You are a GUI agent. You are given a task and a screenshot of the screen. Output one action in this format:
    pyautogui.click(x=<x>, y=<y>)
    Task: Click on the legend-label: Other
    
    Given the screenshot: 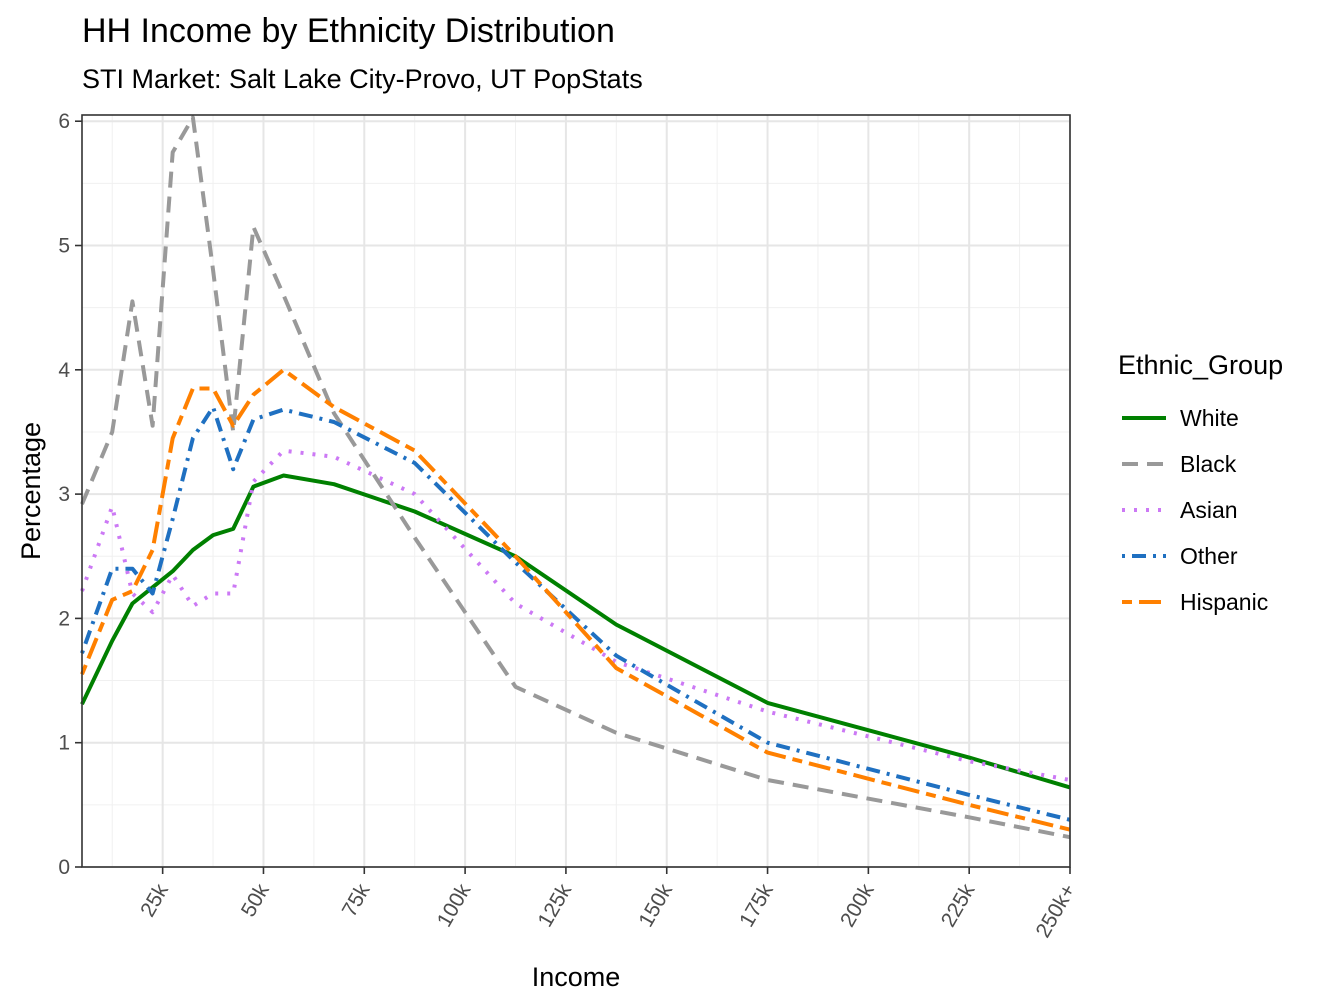 What is the action you would take?
    pyautogui.click(x=1209, y=555)
    